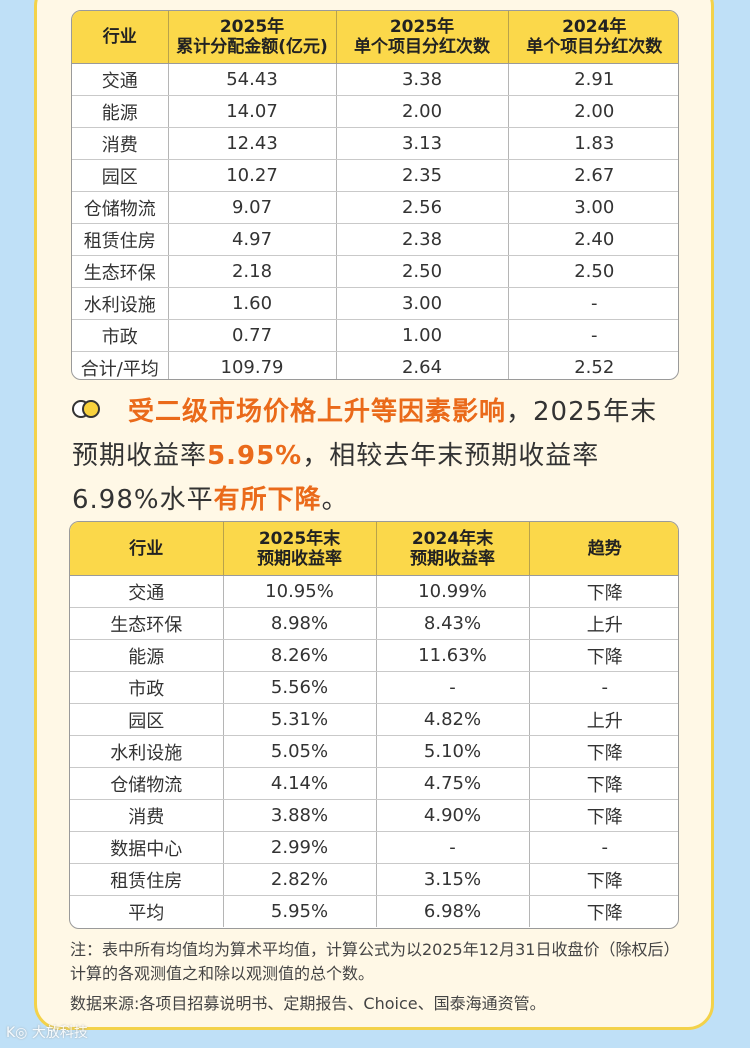 Image resolution: width=750 pixels, height=1048 pixels. Describe the element at coordinates (300, 879) in the screenshot. I see `table-cell: 2.82%` at that location.